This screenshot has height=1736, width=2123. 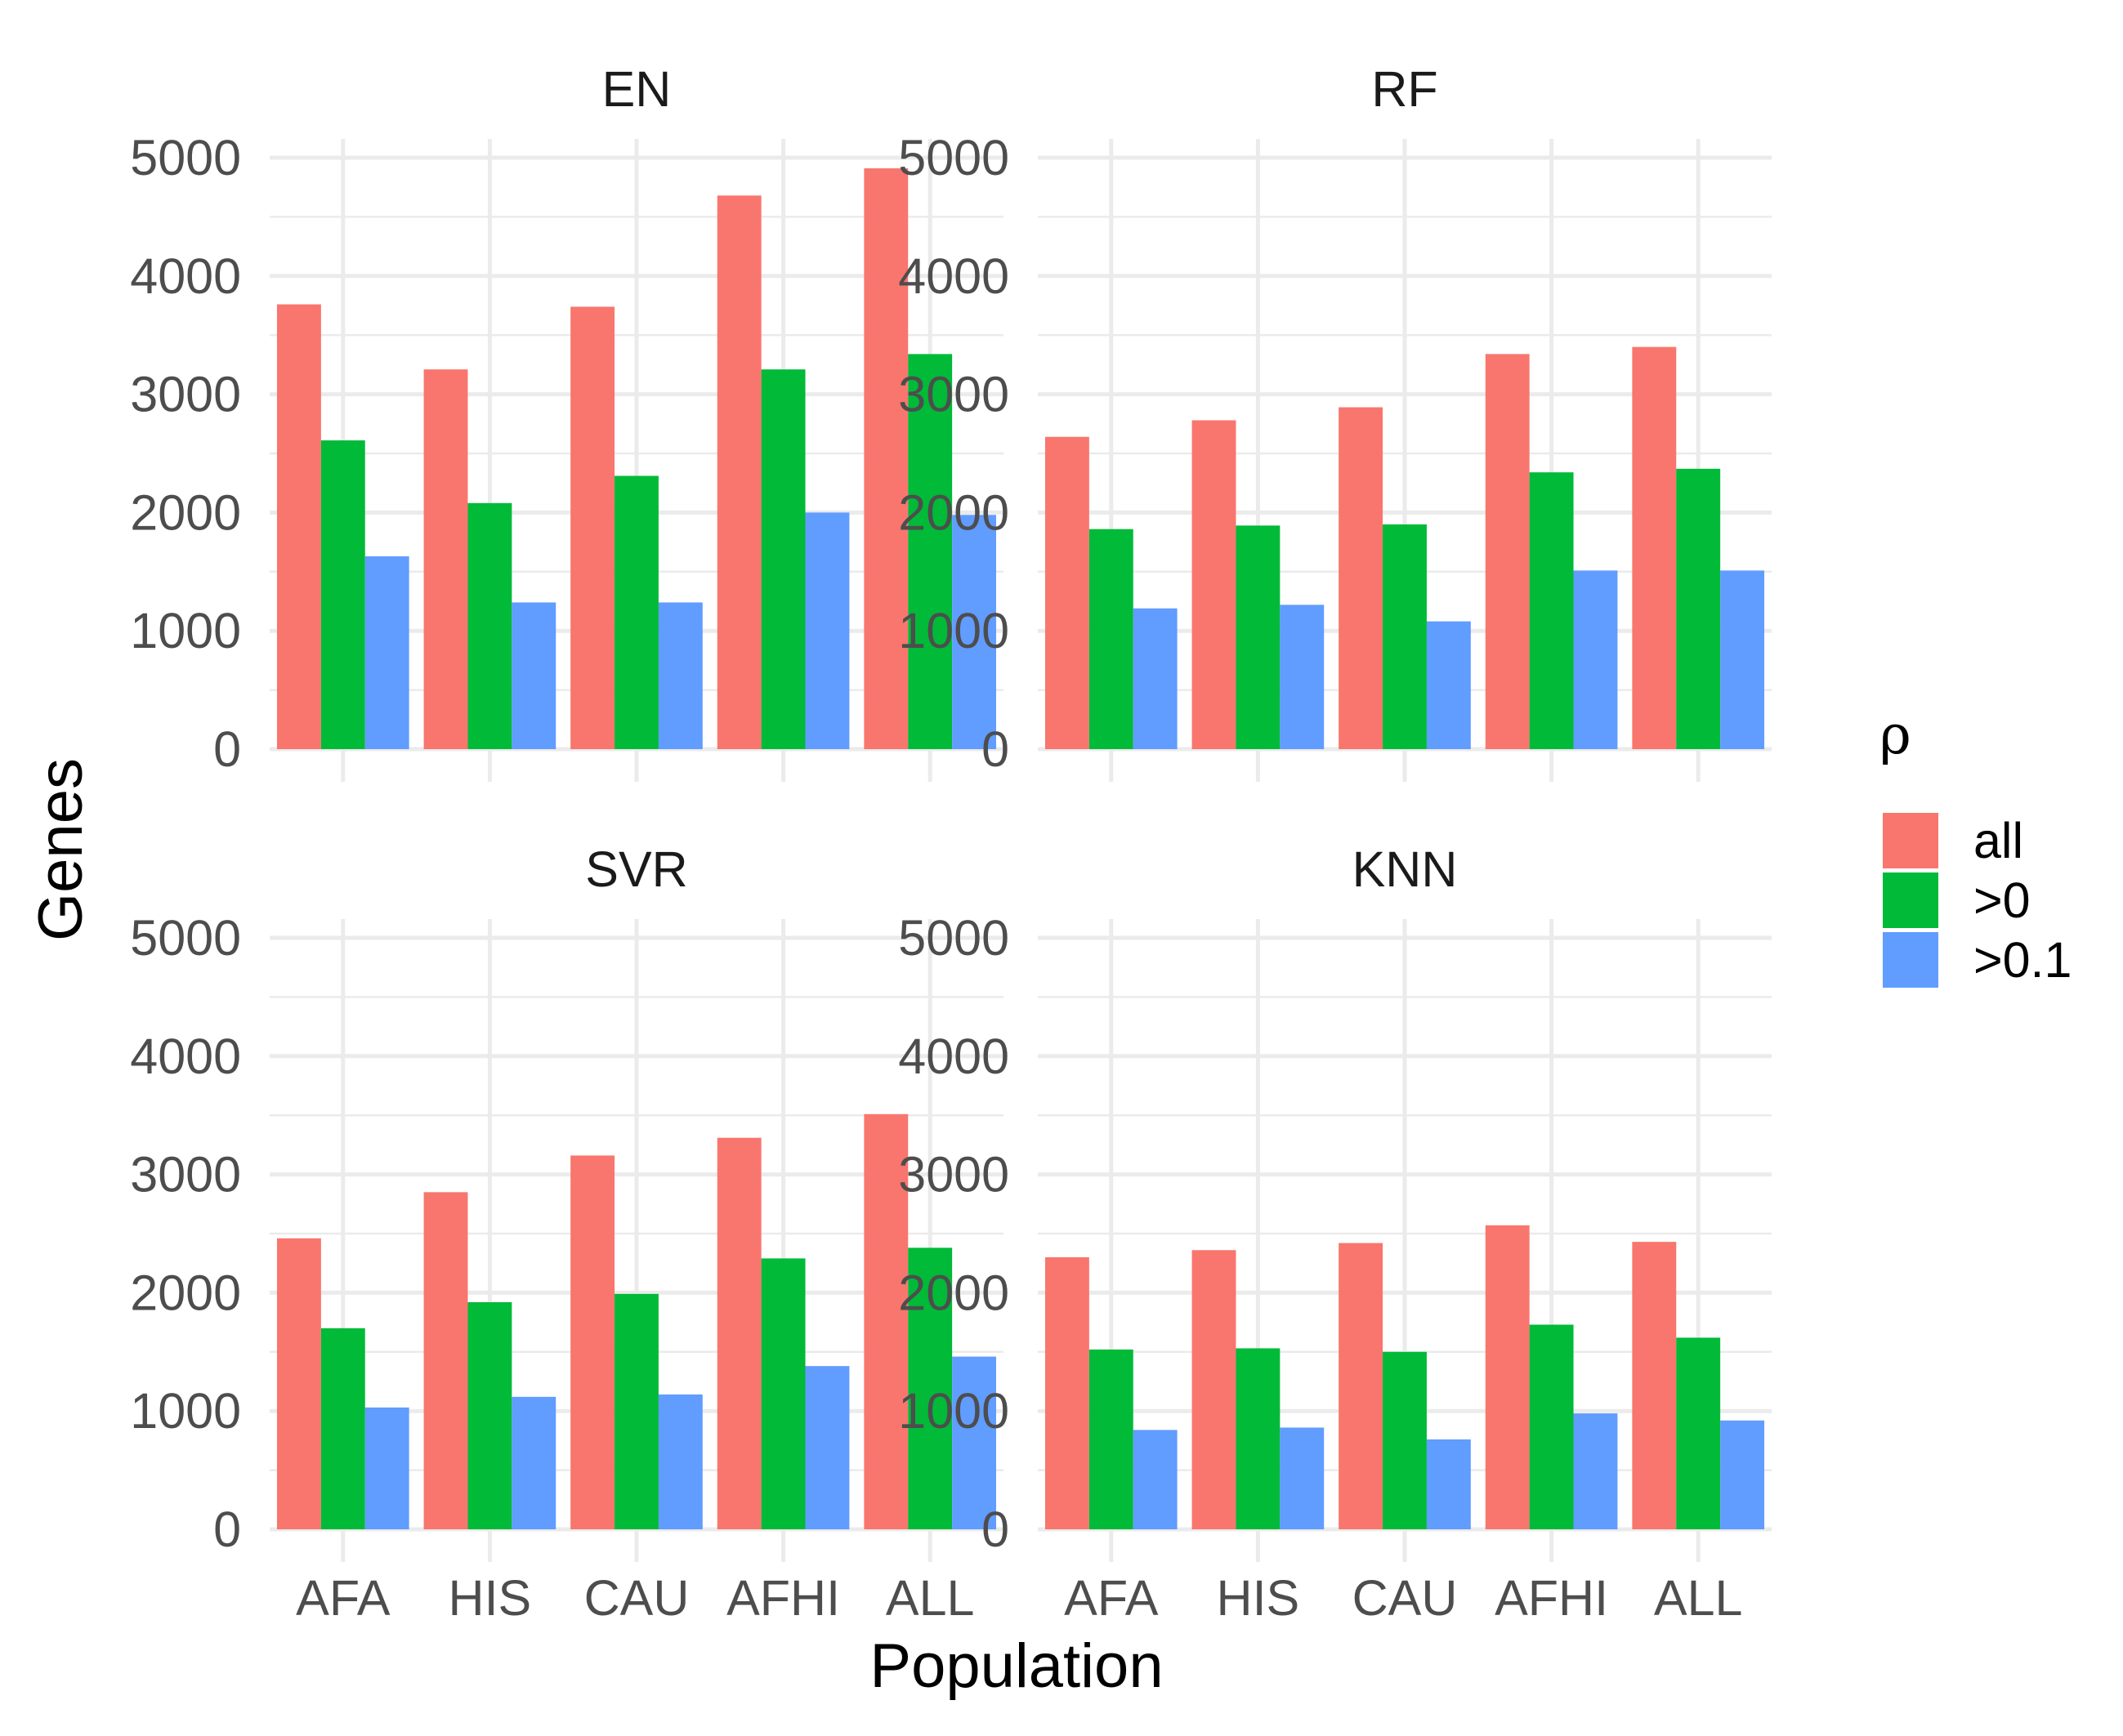 I want to click on bar-svr-his-s1, so click(x=489, y=1415).